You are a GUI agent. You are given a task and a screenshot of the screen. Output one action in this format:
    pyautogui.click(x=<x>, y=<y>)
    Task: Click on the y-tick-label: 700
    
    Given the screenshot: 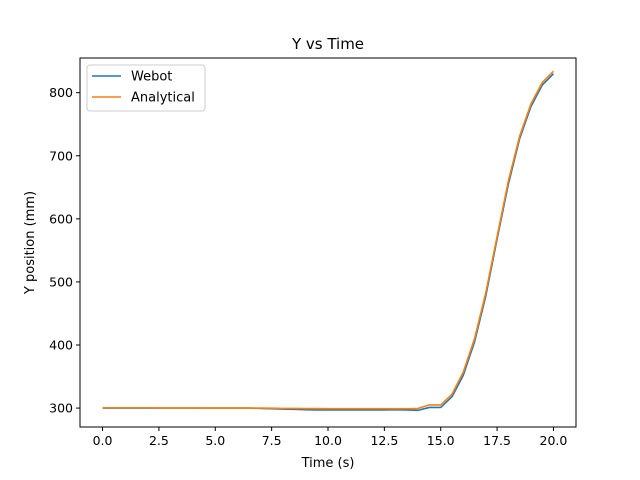 What is the action you would take?
    pyautogui.click(x=61, y=155)
    